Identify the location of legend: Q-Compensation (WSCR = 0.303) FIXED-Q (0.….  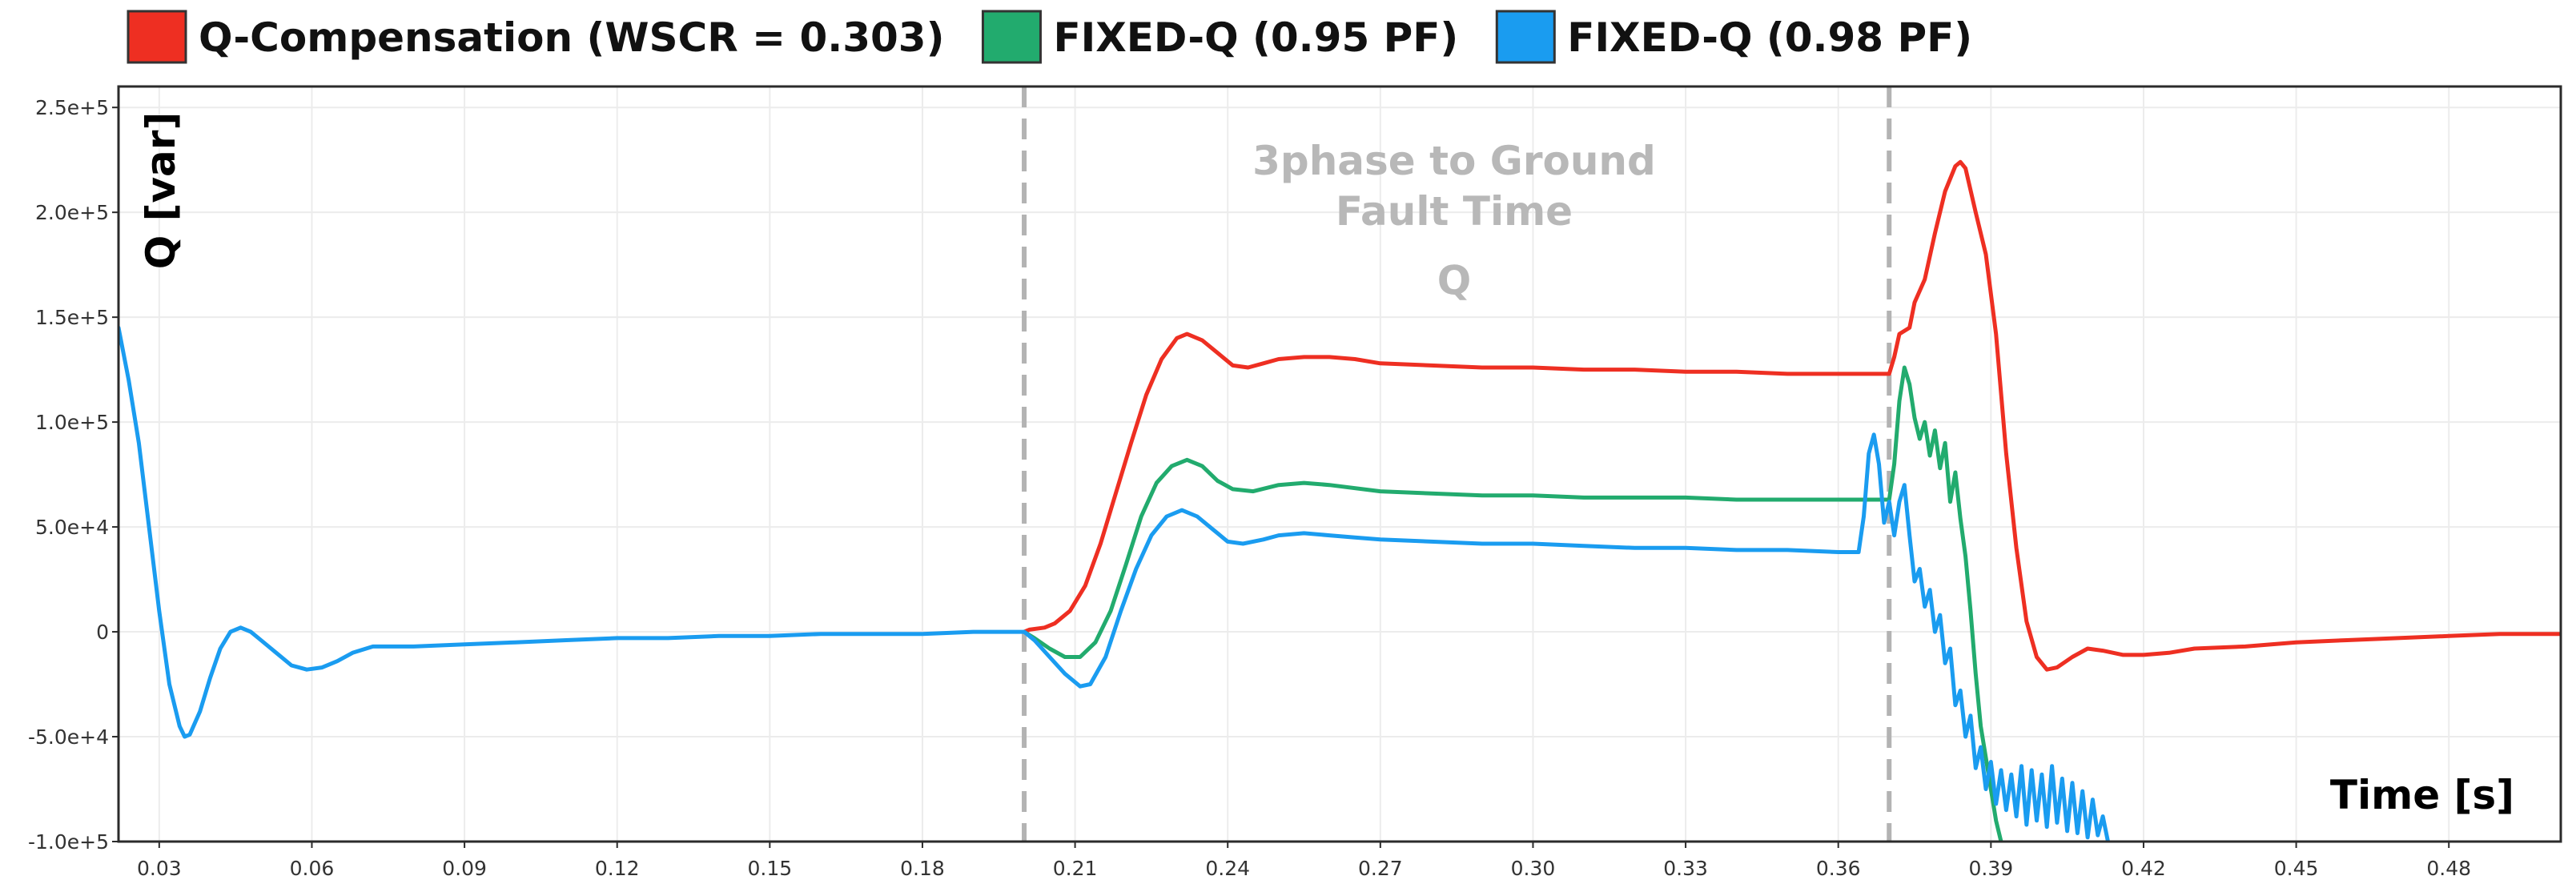
(1049, 37).